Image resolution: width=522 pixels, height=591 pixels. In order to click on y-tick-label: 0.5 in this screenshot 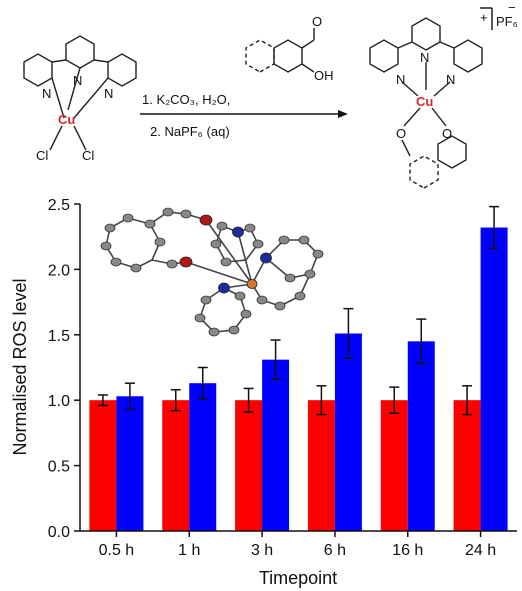, I will do `click(59, 467)`.